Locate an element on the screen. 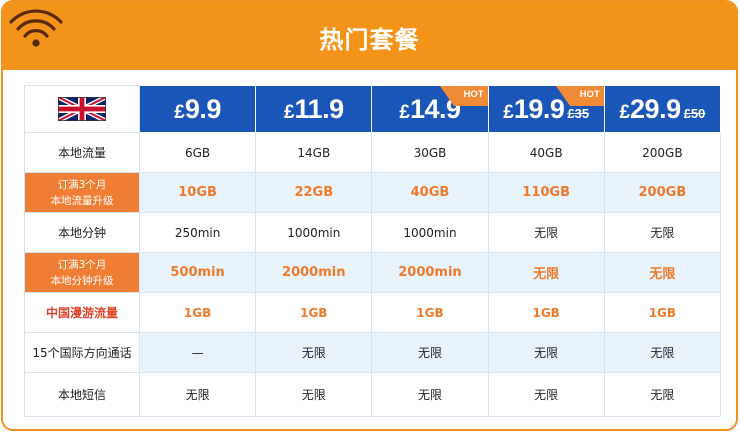 The image size is (740, 432). old-price: £50 is located at coordinates (694, 113).